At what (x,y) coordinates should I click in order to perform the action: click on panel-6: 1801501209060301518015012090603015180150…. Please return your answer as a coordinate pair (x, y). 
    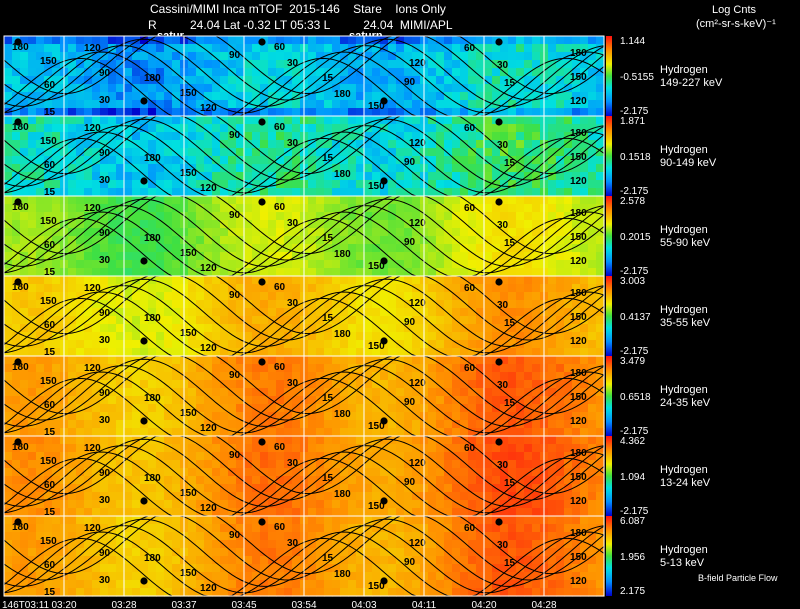
    Looking at the image, I should click on (357, 476).